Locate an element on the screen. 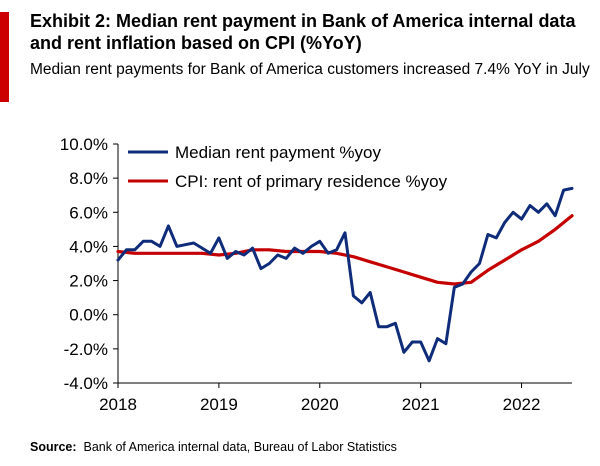  x-tick-label: 2019 is located at coordinates (219, 404).